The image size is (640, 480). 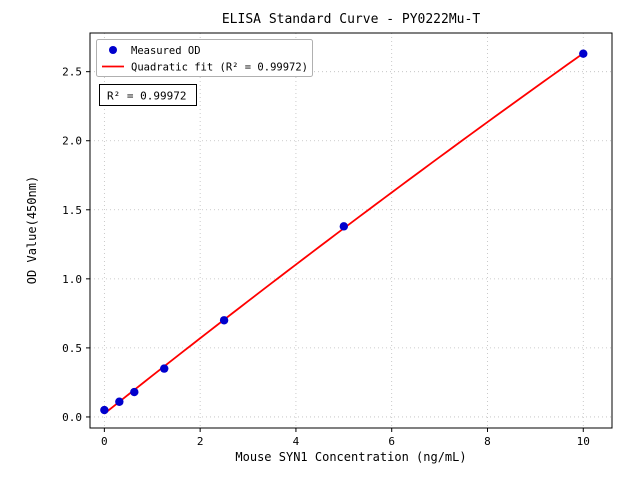 What do you see at coordinates (72, 72) in the screenshot?
I see `svg-text: 2.5` at bounding box center [72, 72].